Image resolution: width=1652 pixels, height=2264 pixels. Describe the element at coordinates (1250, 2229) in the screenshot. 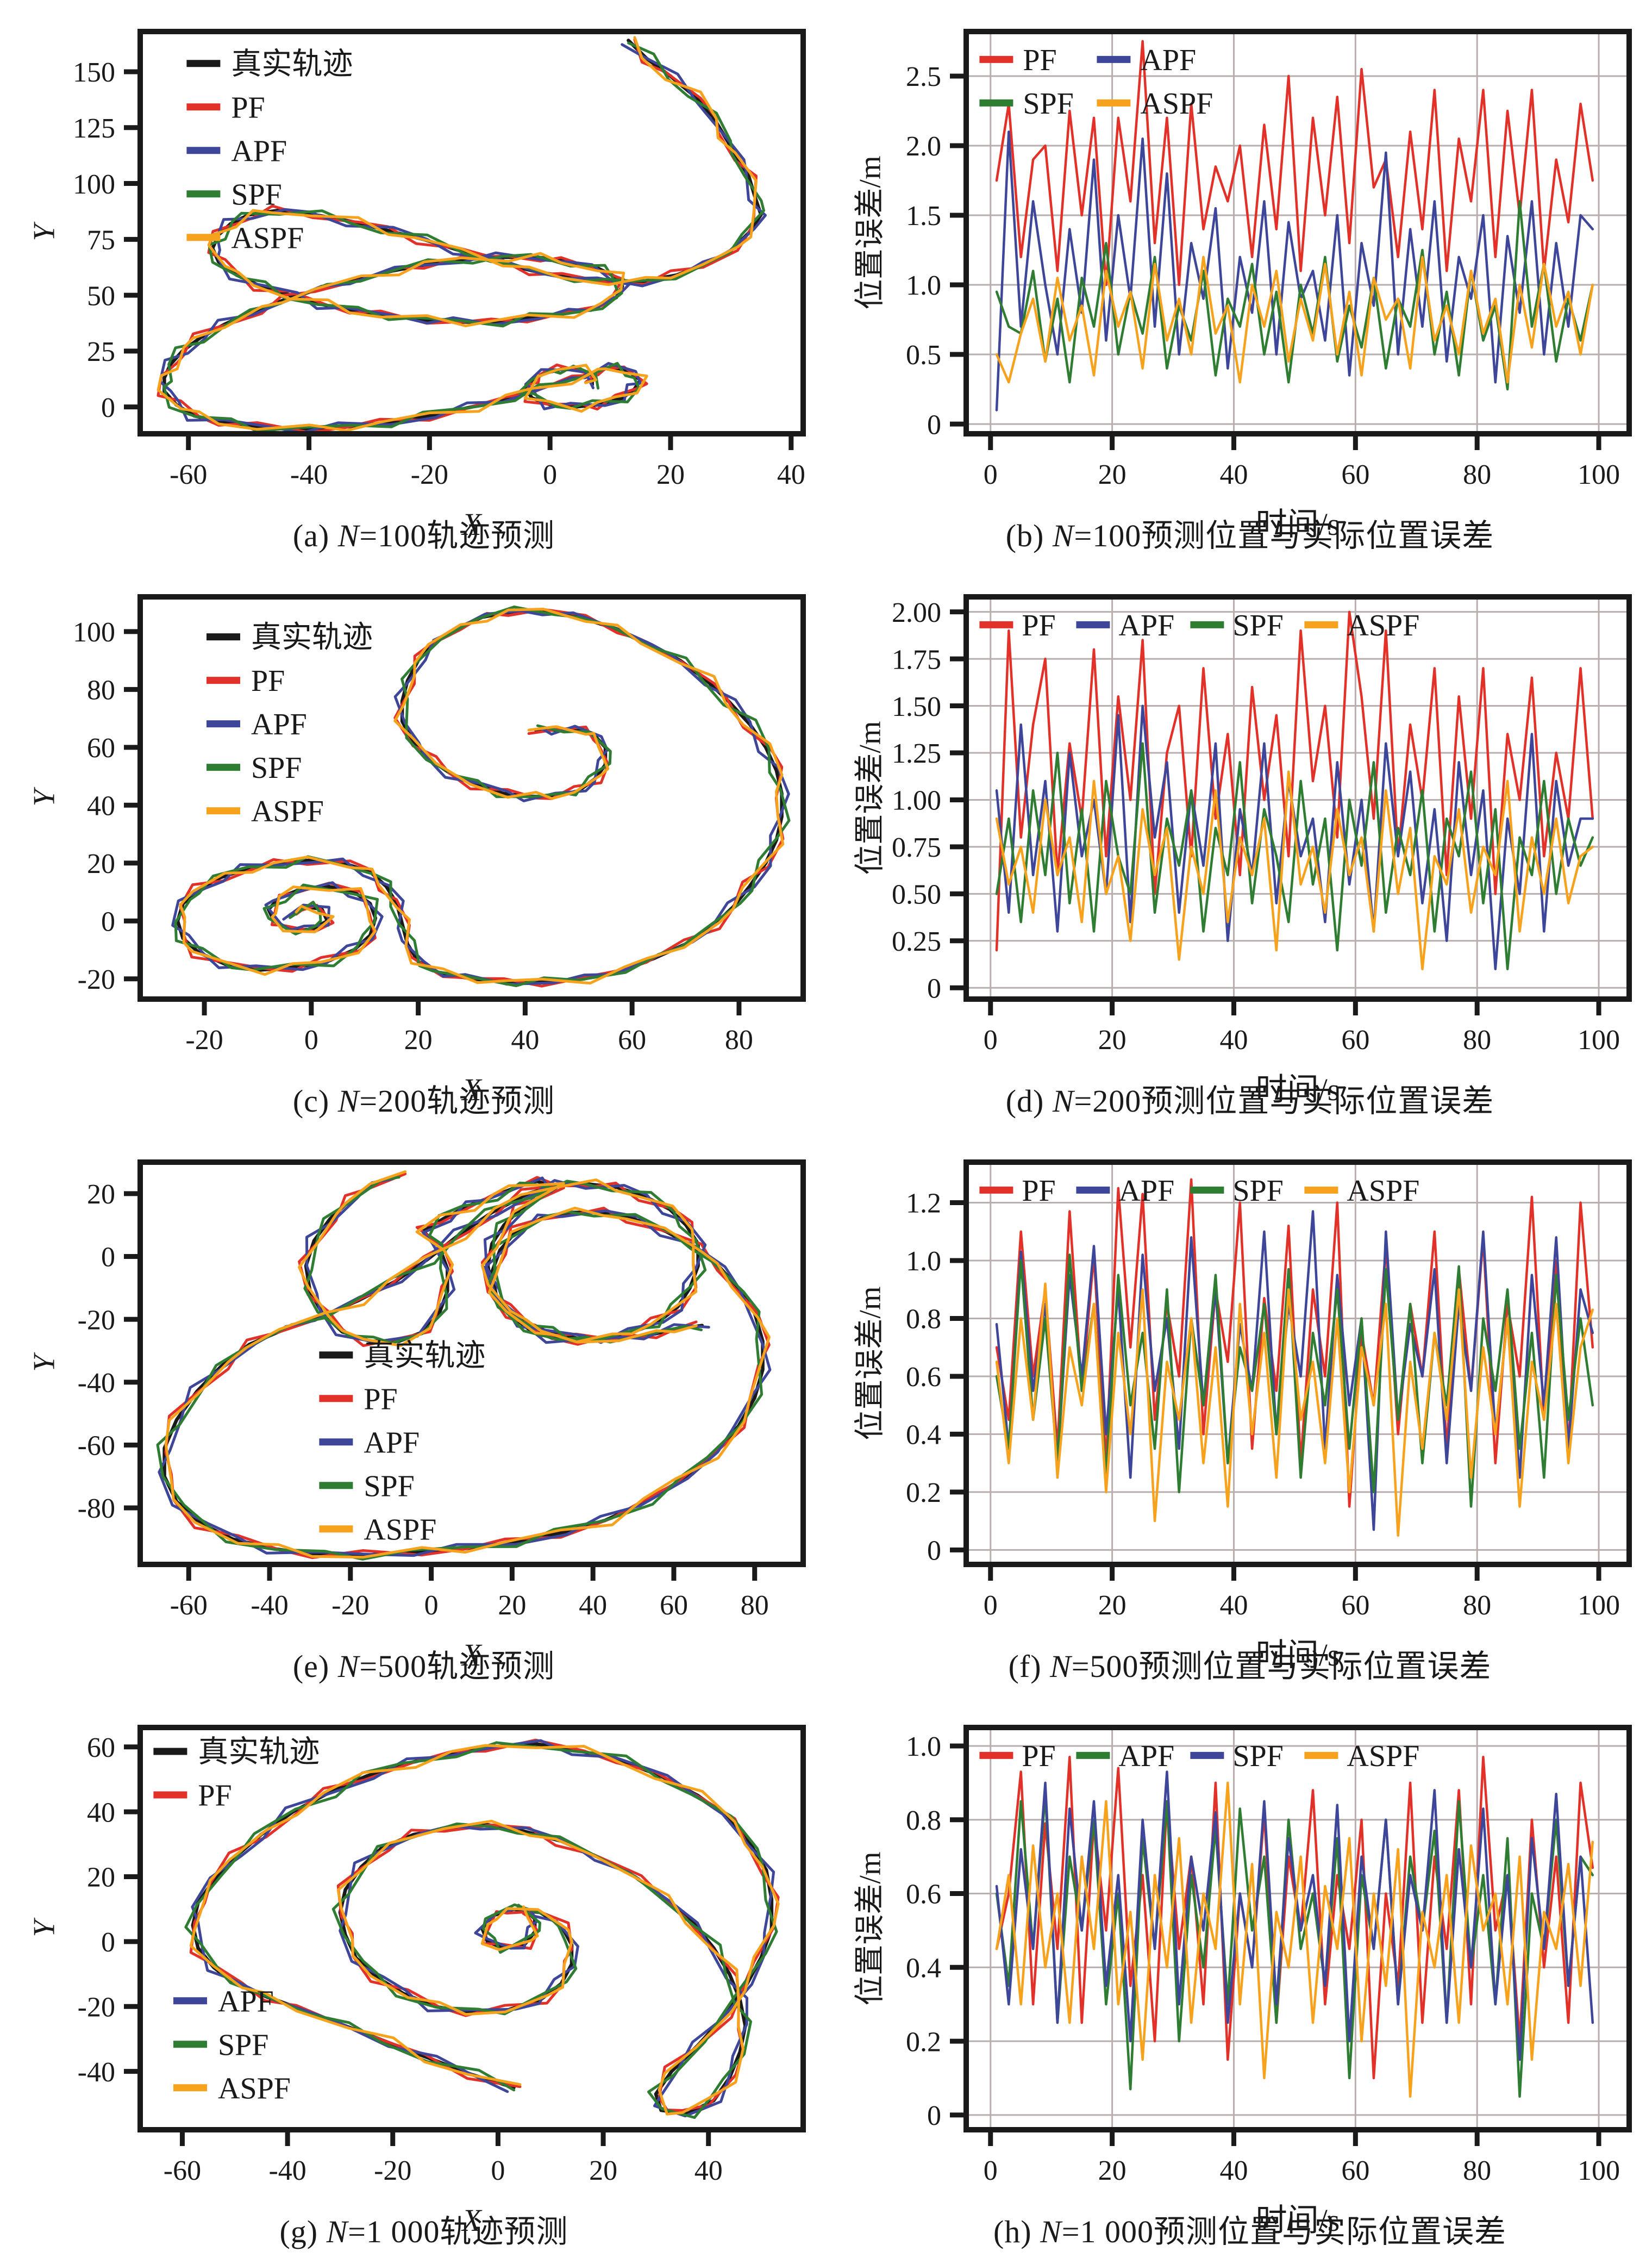

I see `caption-h: (h) N=1 000预测位置与实际位置误差` at that location.